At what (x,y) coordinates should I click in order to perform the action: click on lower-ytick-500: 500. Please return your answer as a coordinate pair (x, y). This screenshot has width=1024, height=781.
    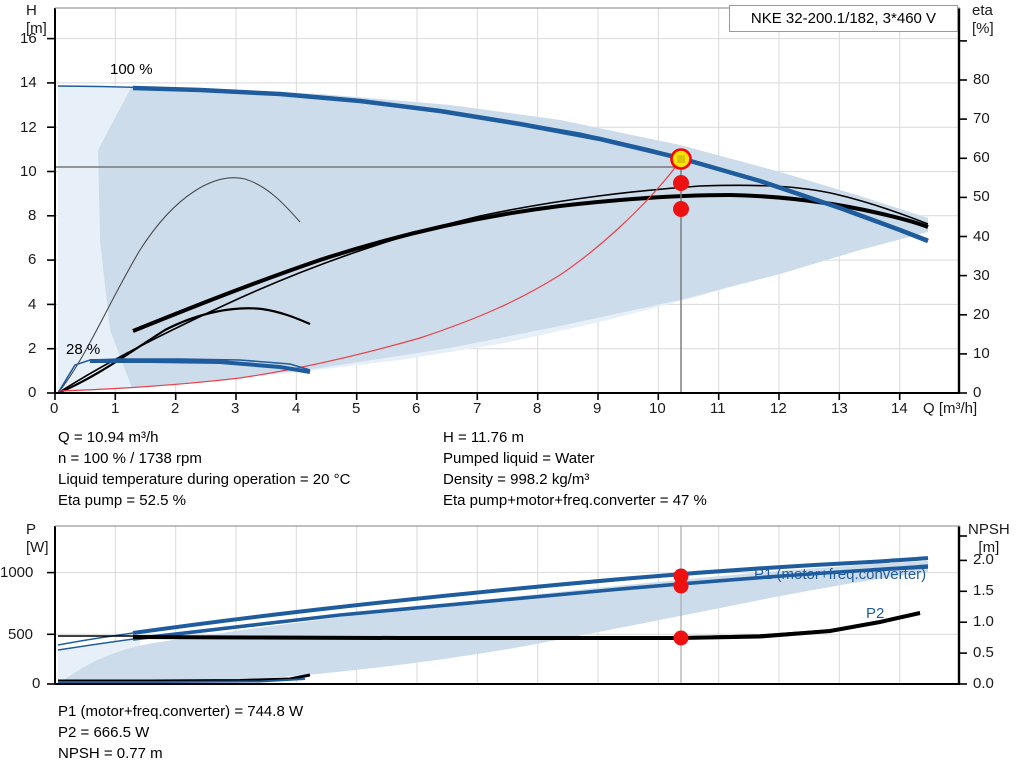
    Looking at the image, I should click on (21, 634).